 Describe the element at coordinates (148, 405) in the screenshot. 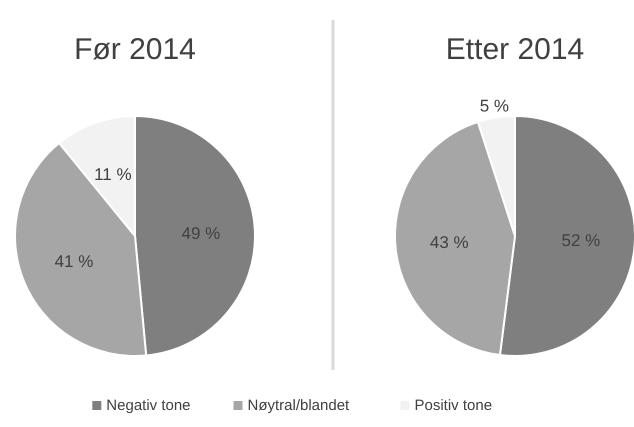

I see `legend-label: Negativ tone` at that location.